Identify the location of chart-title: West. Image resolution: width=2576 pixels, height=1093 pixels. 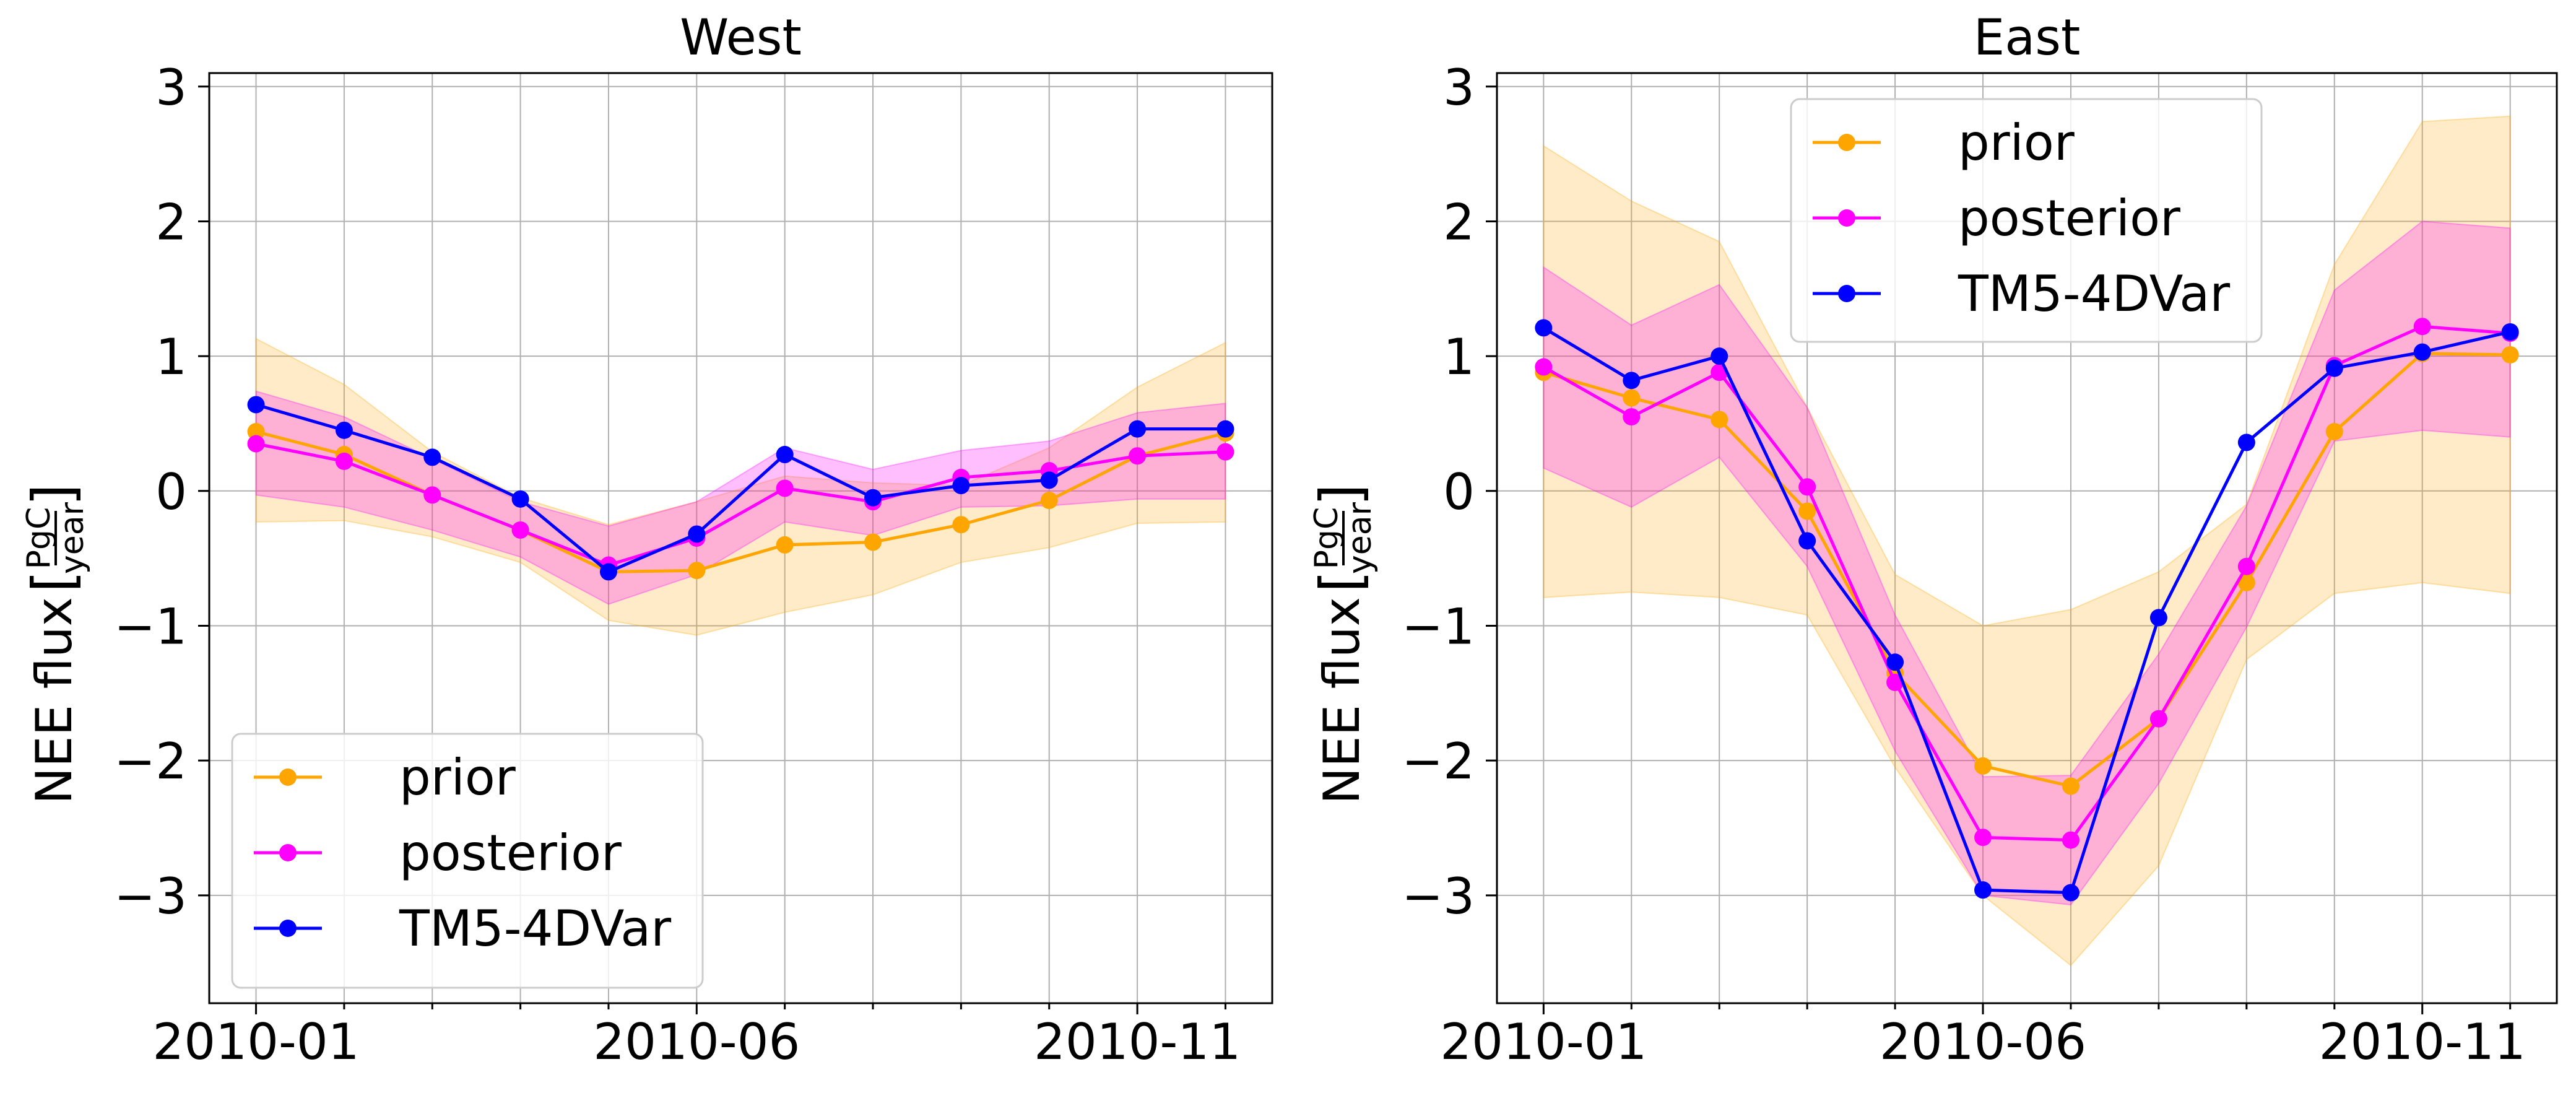
(741, 37).